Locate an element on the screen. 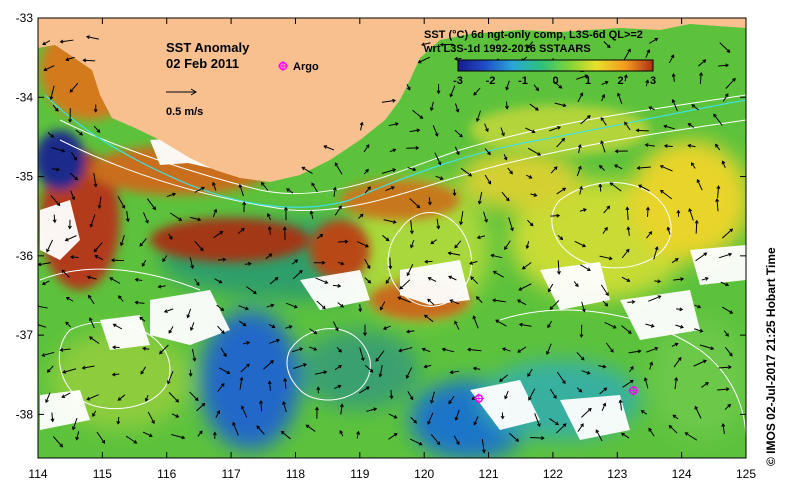 Image resolution: width=790 pixels, height=492 pixels. argo-legend-label: Argo is located at coordinates (306, 67).